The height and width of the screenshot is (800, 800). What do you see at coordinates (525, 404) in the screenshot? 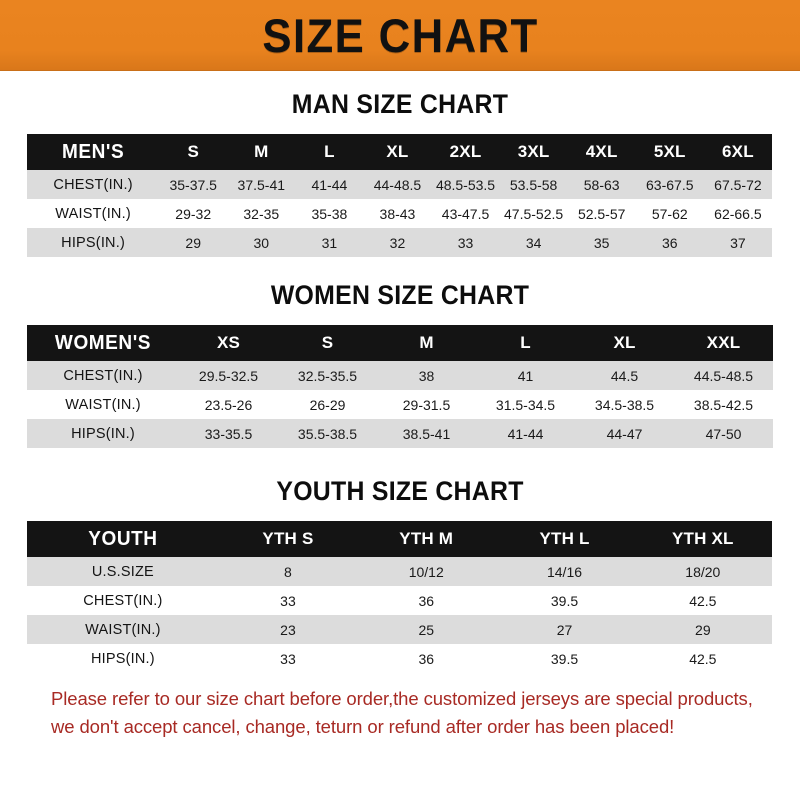
I see `women-cell: 31.5-34.5` at bounding box center [525, 404].